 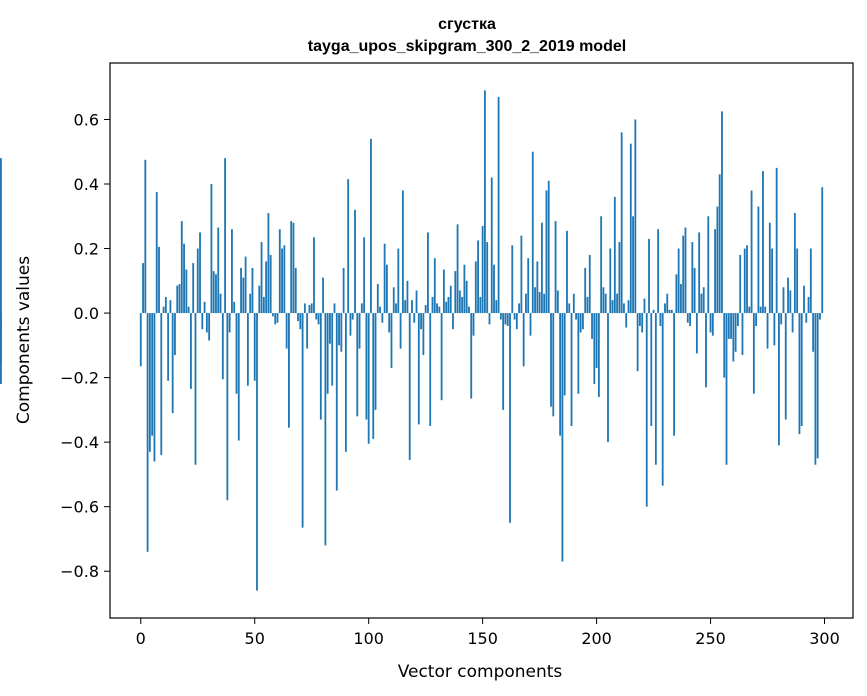 I want to click on x-axis: 0 50 100 150 200 250 300, so click(x=488, y=633).